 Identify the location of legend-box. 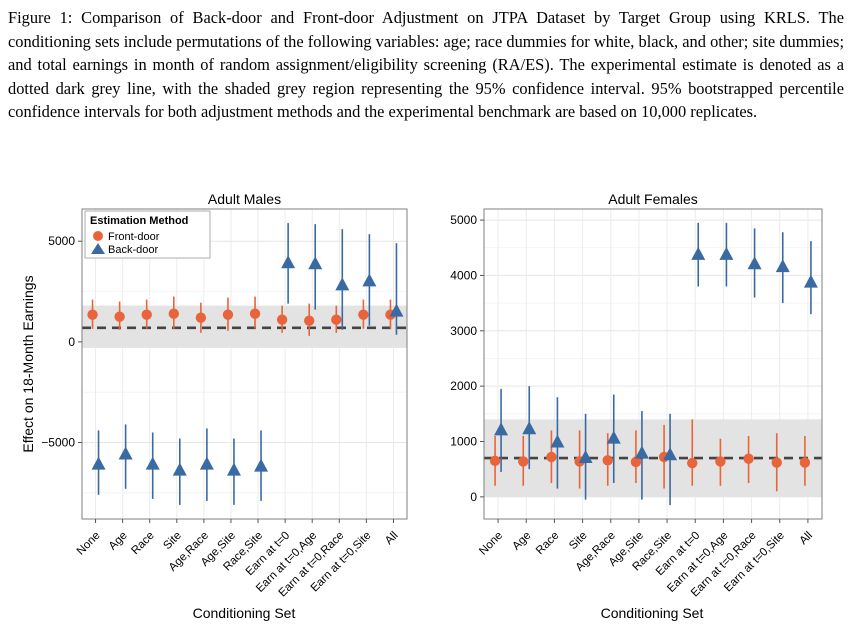
(147, 234).